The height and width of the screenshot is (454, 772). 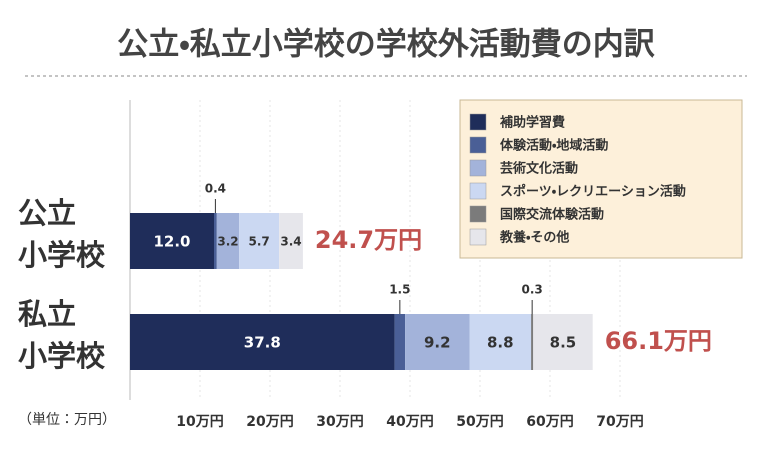 What do you see at coordinates (61, 234) in the screenshot?
I see `category-label: 公立小学校` at bounding box center [61, 234].